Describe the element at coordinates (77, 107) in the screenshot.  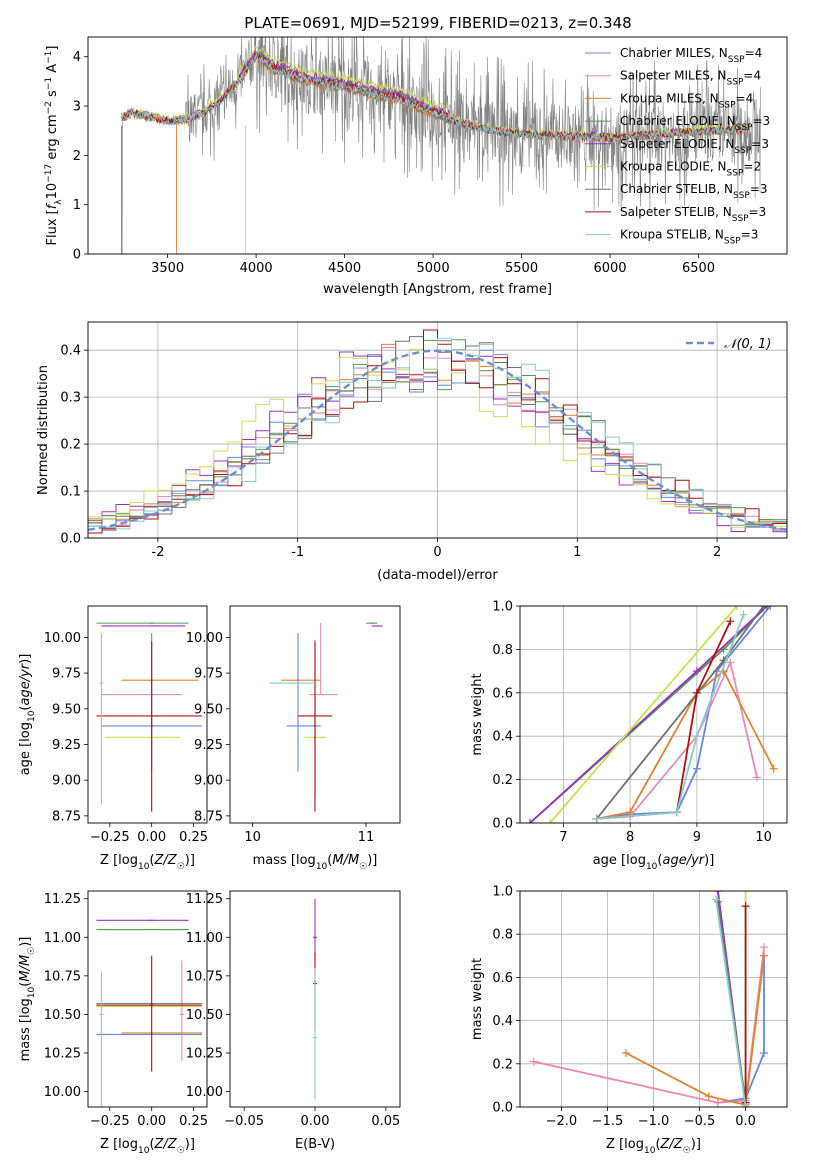
I see `y-tick-label: 3` at that location.